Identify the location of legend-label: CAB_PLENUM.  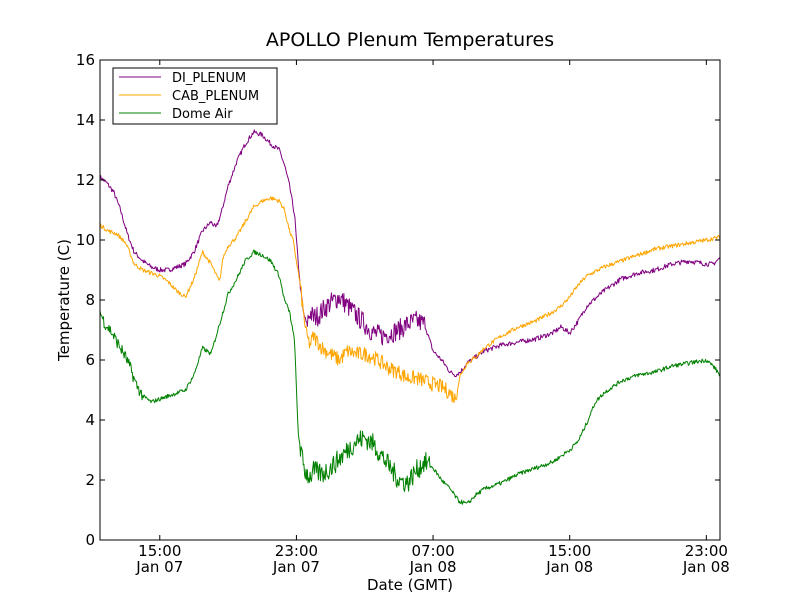
(215, 96).